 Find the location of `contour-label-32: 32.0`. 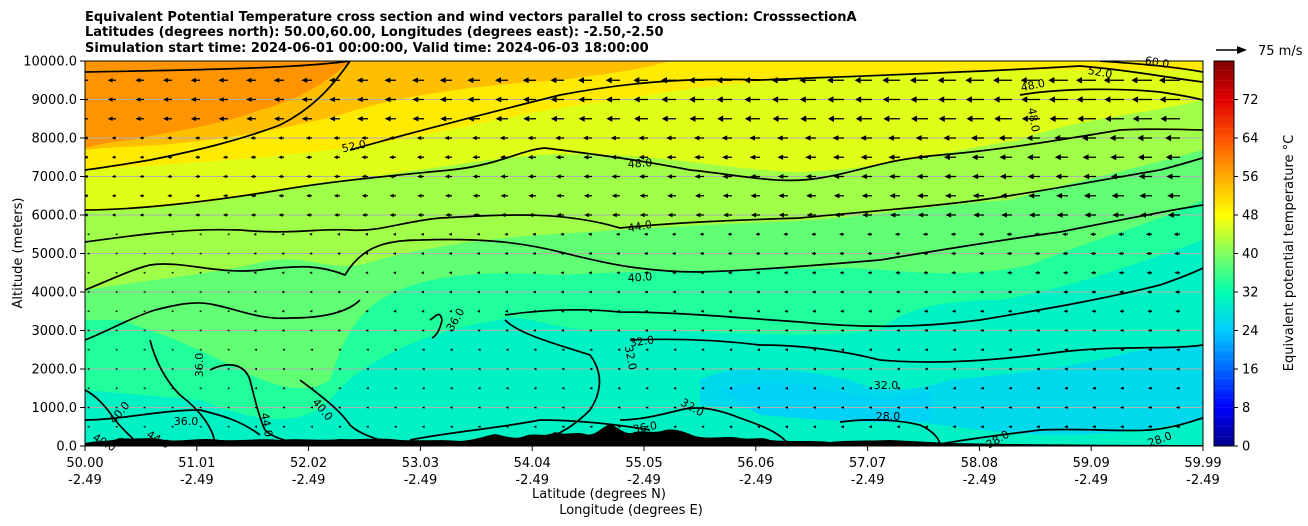

contour-label-32: 32.0 is located at coordinates (630, 358).